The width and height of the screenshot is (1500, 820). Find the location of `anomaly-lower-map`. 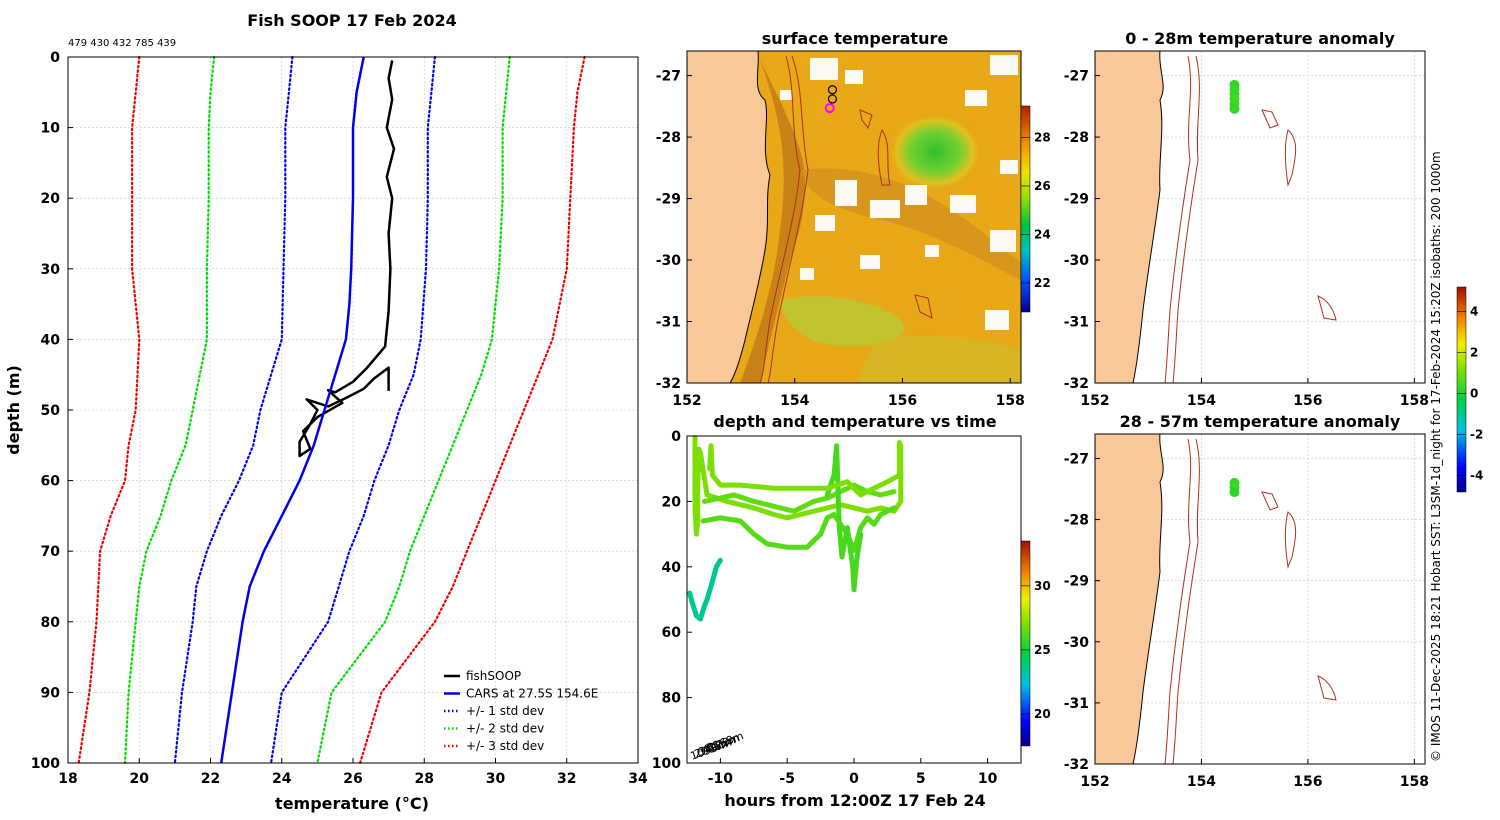

anomaly-lower-map is located at coordinates (1216, 599).